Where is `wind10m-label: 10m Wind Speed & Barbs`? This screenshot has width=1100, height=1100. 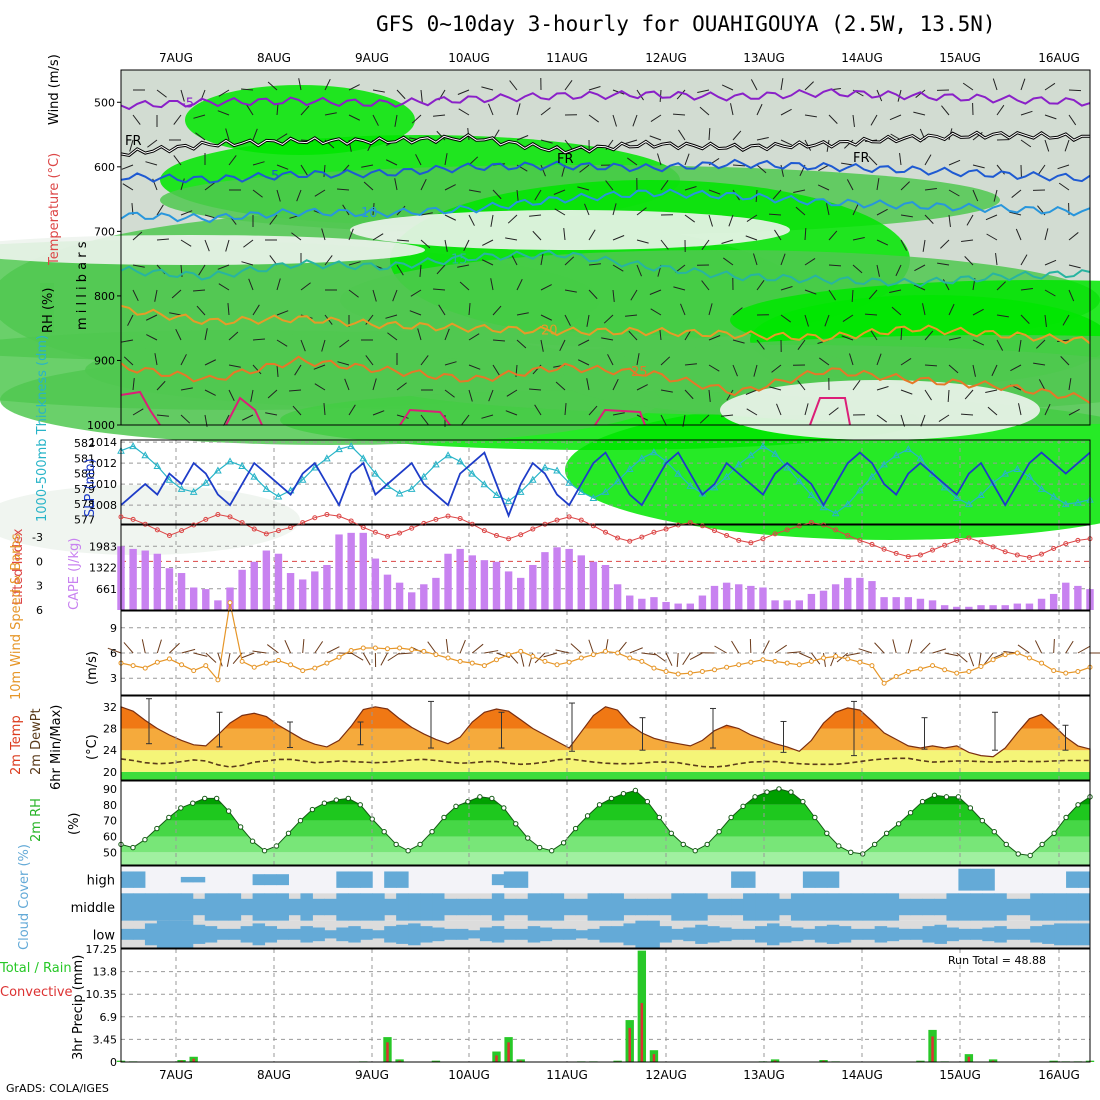
wind10m-label: 10m Wind Speed & Barbs is located at coordinates (16, 616).